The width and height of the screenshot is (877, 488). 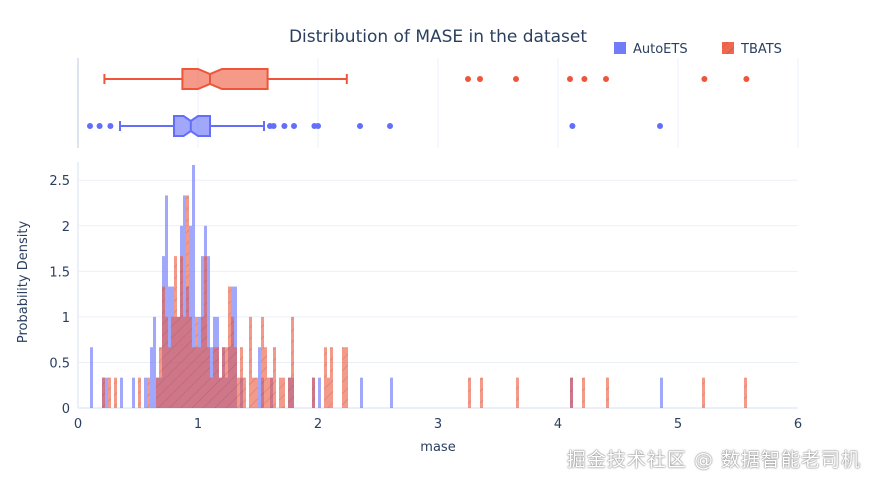 What do you see at coordinates (558, 424) in the screenshot?
I see `x-tick-label: 4` at bounding box center [558, 424].